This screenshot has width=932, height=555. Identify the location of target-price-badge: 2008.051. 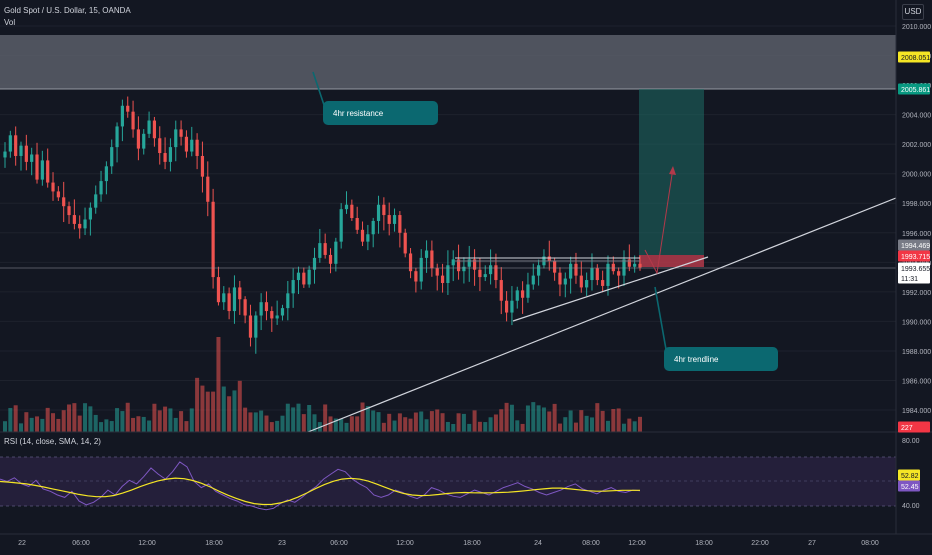
(915, 58).